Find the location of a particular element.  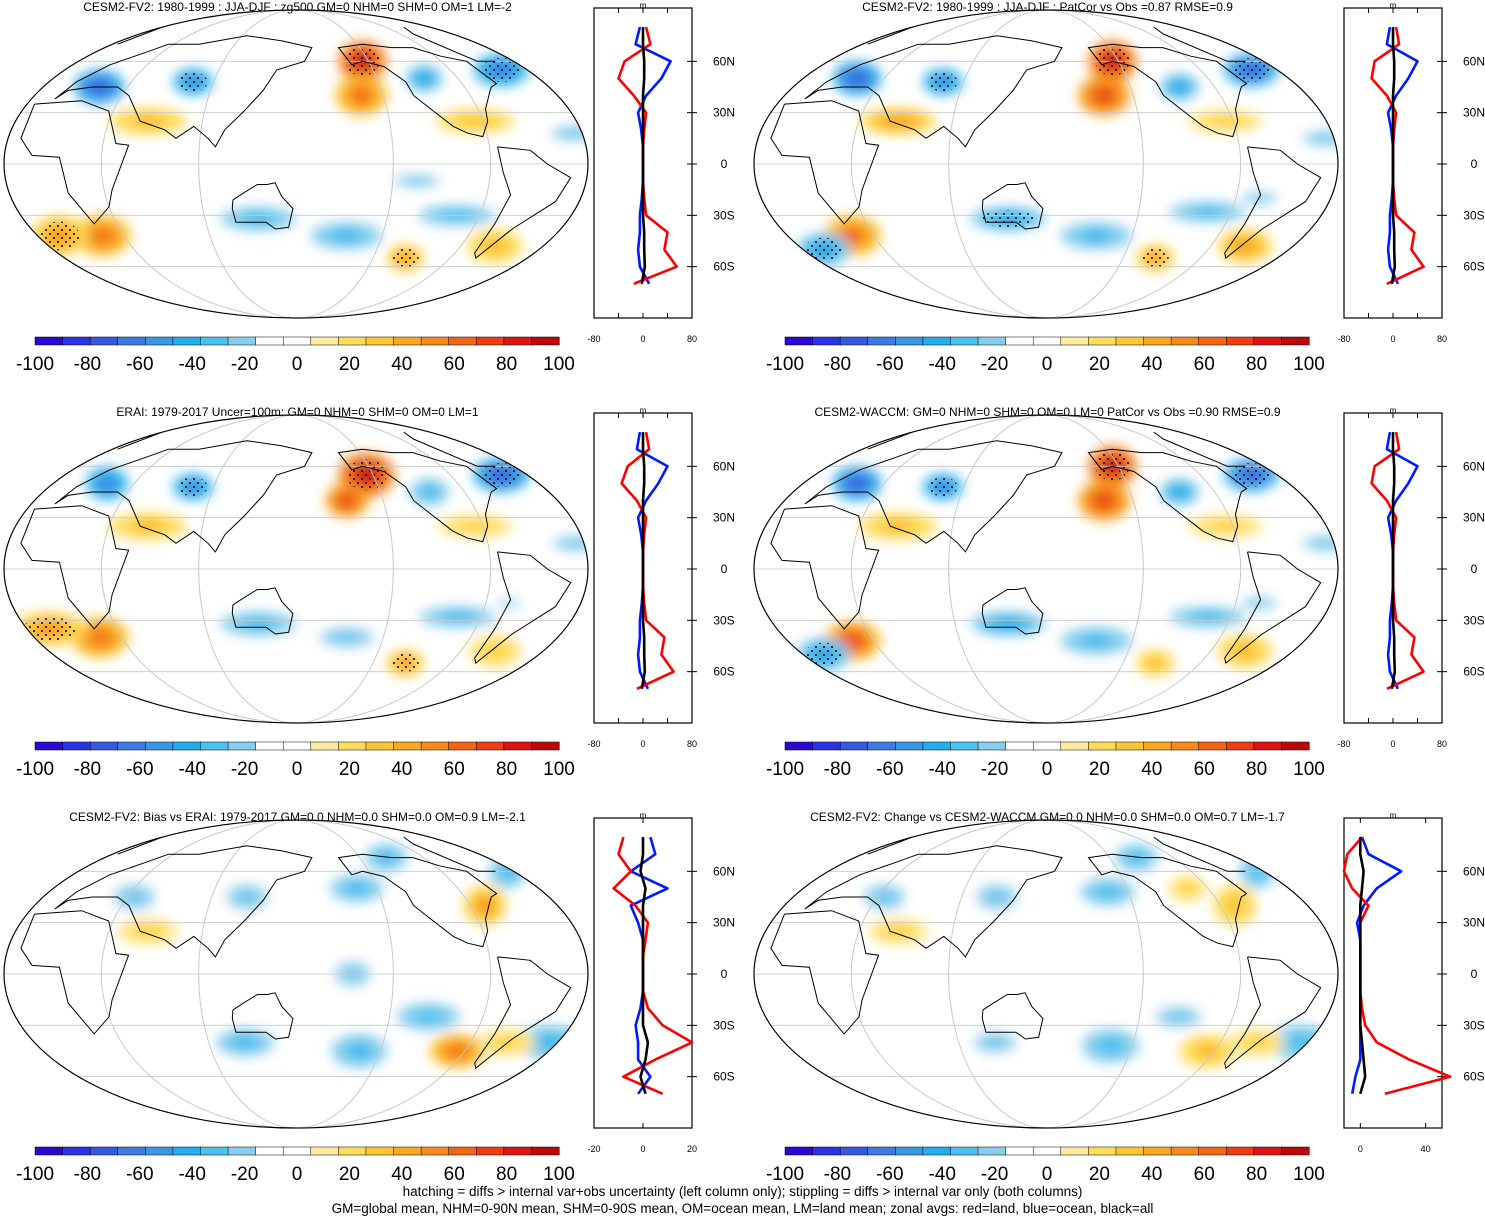

colorbar-tick-label: 60 is located at coordinates (1204, 364).